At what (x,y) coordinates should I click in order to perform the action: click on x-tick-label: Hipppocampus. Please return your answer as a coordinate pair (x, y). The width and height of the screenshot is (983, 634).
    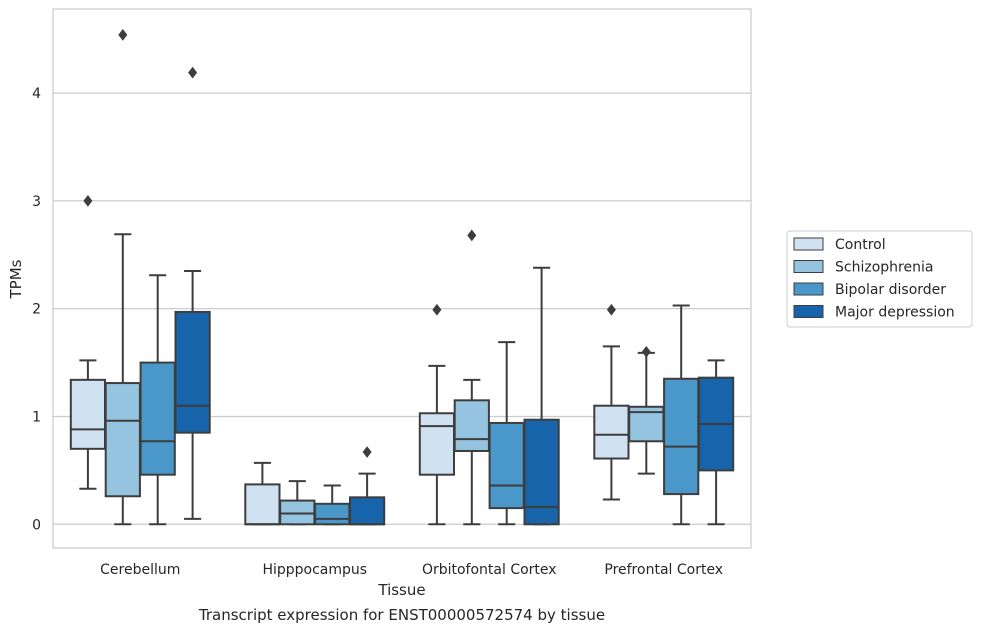
    Looking at the image, I should click on (314, 570).